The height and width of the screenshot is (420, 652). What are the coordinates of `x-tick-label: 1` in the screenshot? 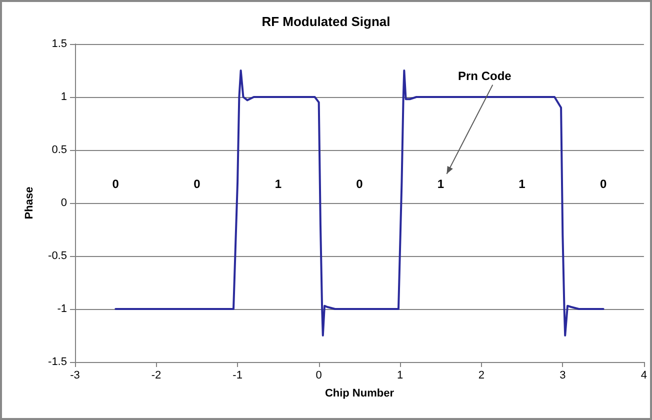 It's located at (400, 376).